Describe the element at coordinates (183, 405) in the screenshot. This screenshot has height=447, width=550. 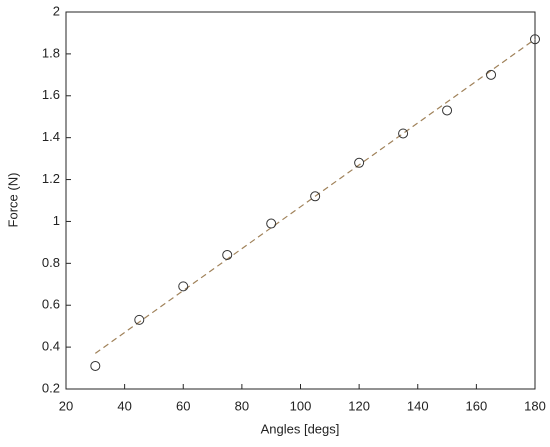
I see `x-tick-label: 60` at that location.